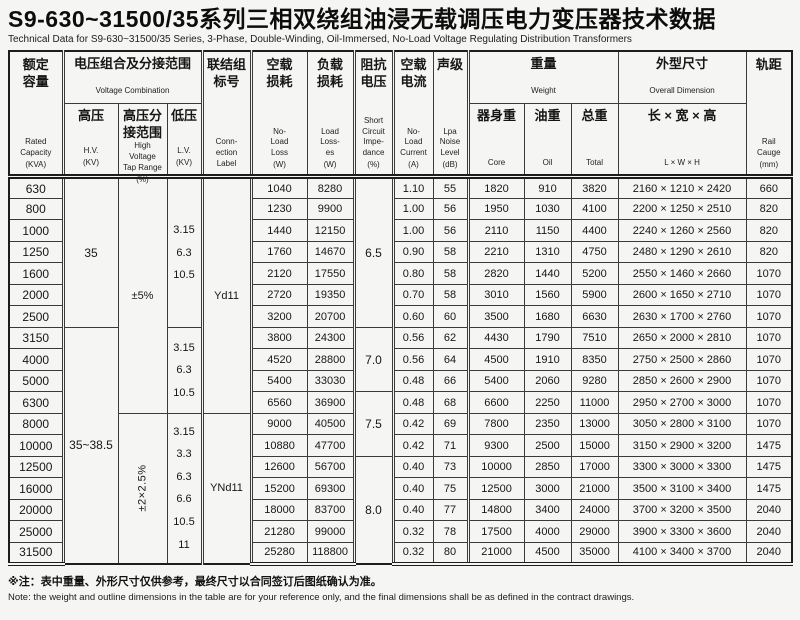 This screenshot has width=800, height=620. I want to click on cell-oil-weight: 1030, so click(547, 209).